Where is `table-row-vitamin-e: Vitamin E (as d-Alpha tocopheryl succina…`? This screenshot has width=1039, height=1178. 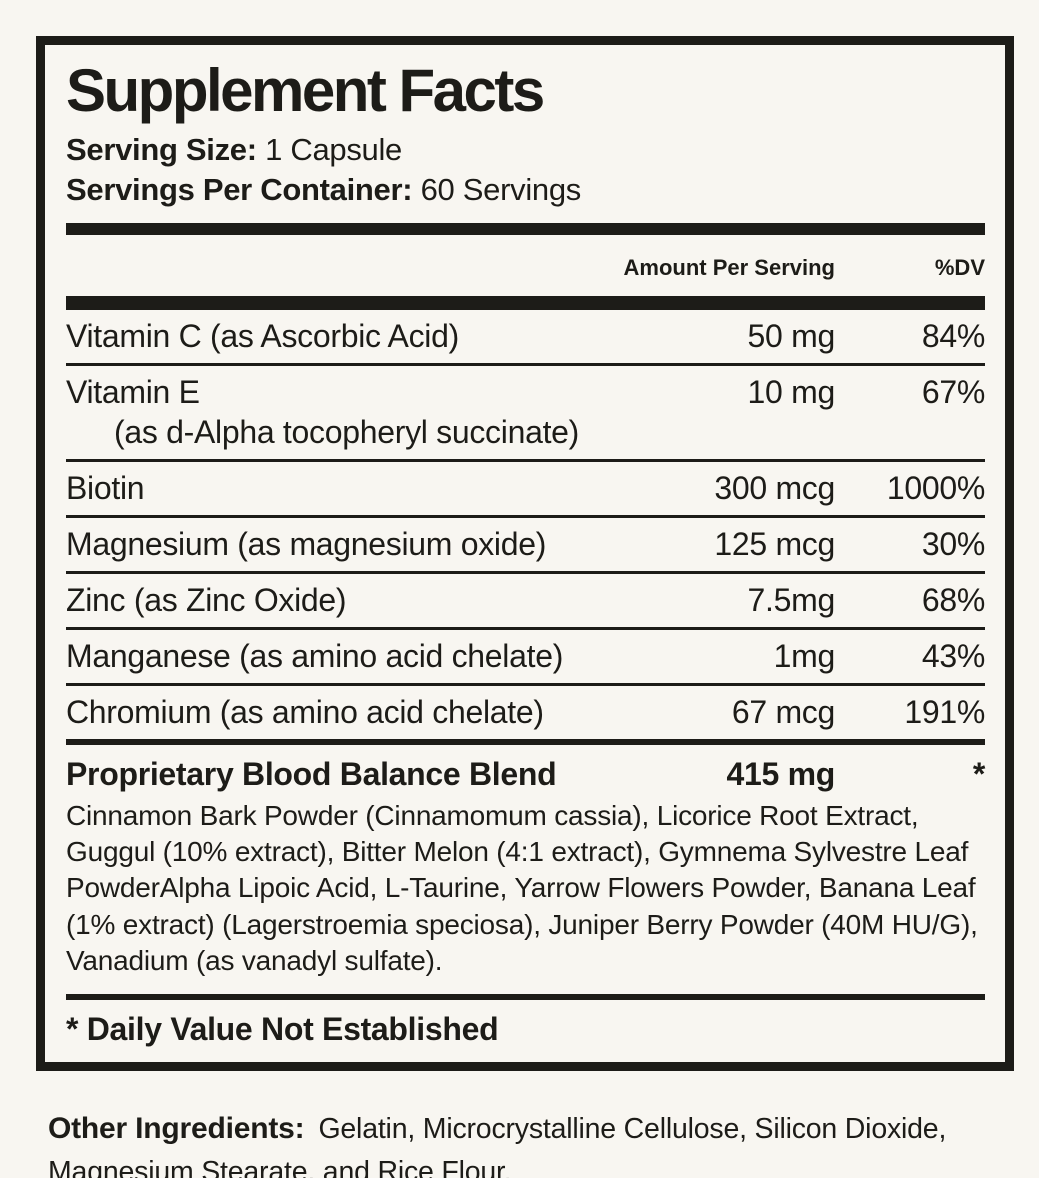 table-row-vitamin-e: Vitamin E (as d-Alpha tocopheryl succina… is located at coordinates (525, 412).